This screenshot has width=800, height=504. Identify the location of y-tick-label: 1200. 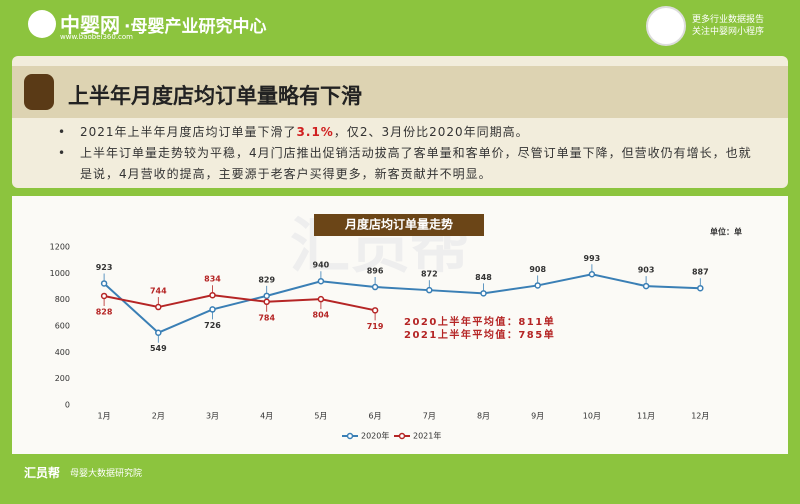
(60, 247).